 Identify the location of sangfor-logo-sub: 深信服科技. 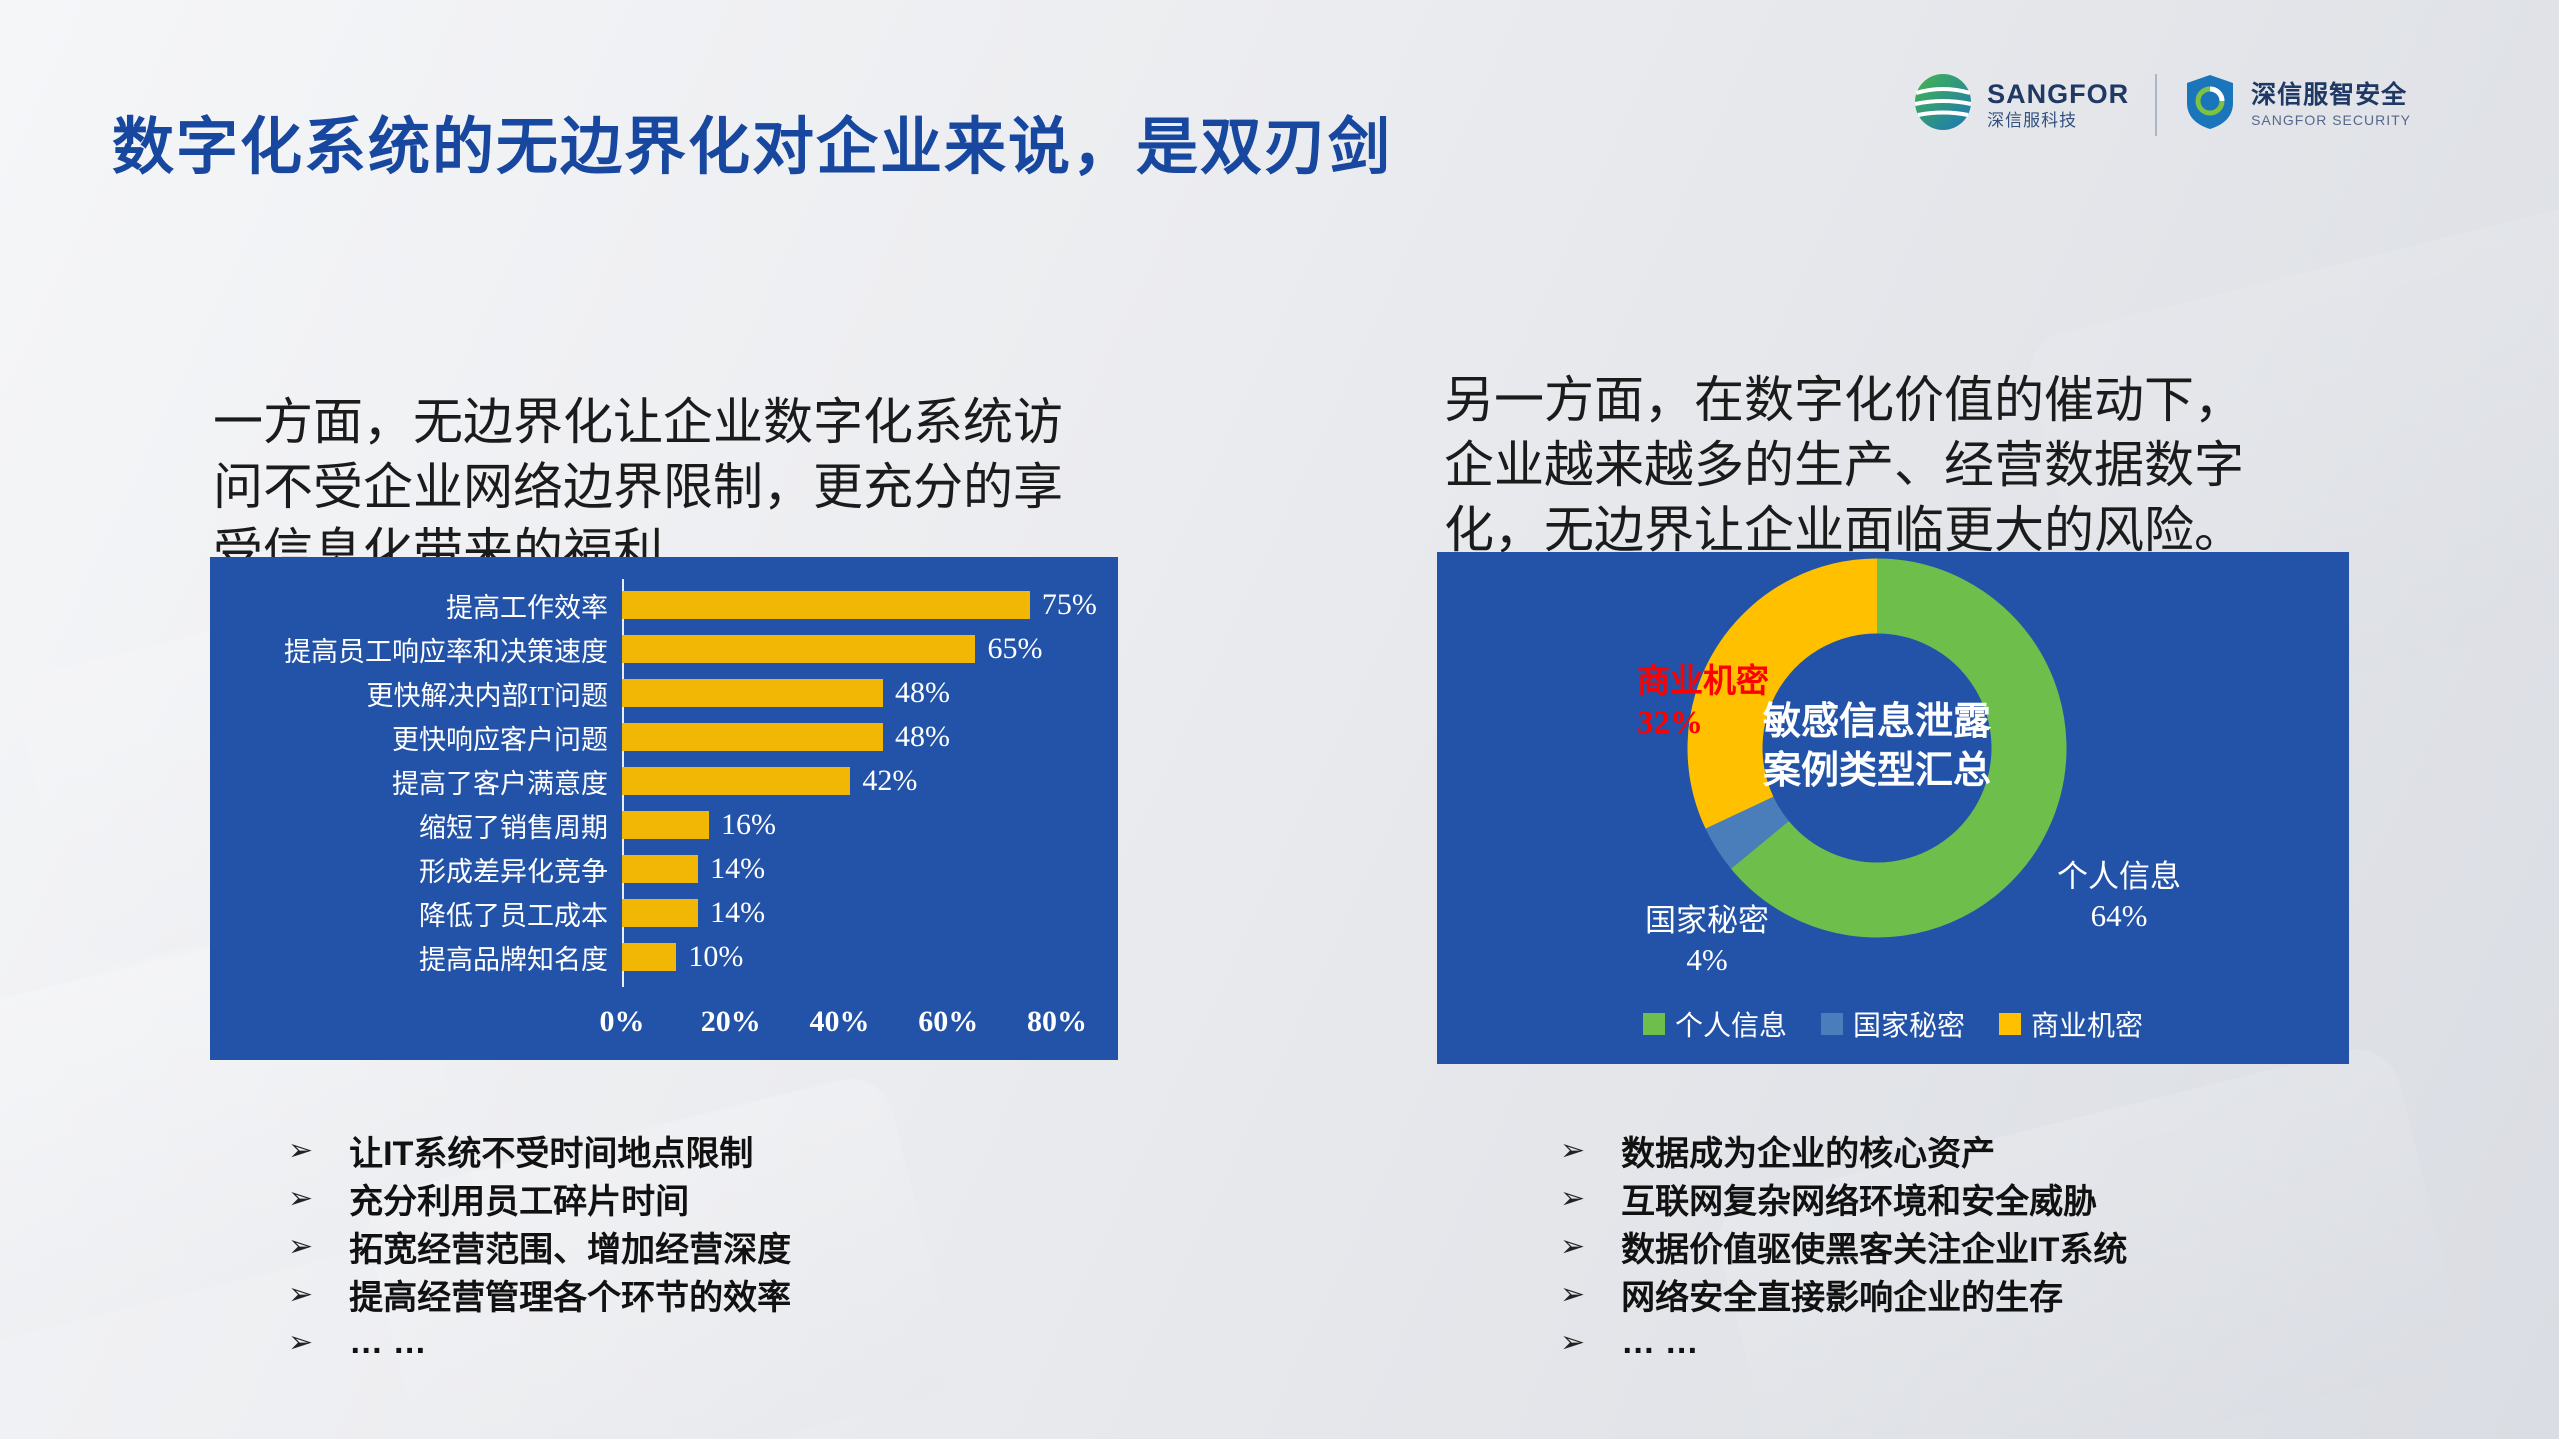
(2032, 121).